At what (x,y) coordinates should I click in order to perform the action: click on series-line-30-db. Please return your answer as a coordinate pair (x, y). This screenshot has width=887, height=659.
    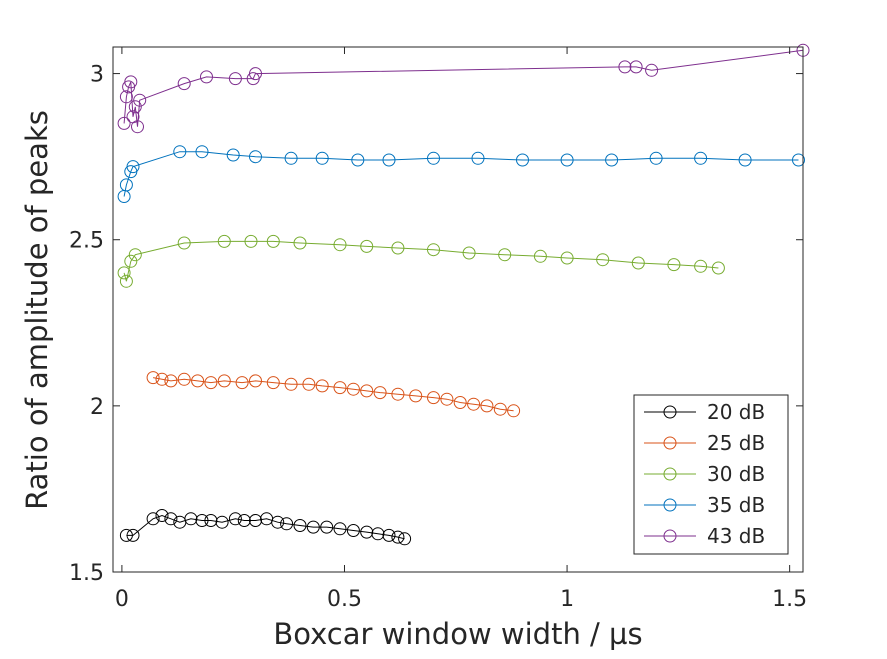
    Looking at the image, I should click on (421, 261).